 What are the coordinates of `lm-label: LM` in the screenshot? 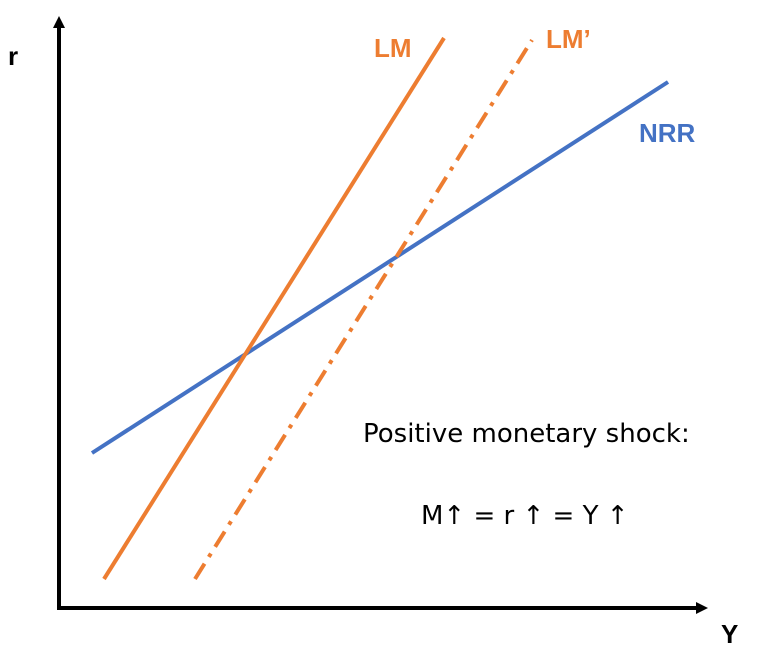 It's located at (393, 48).